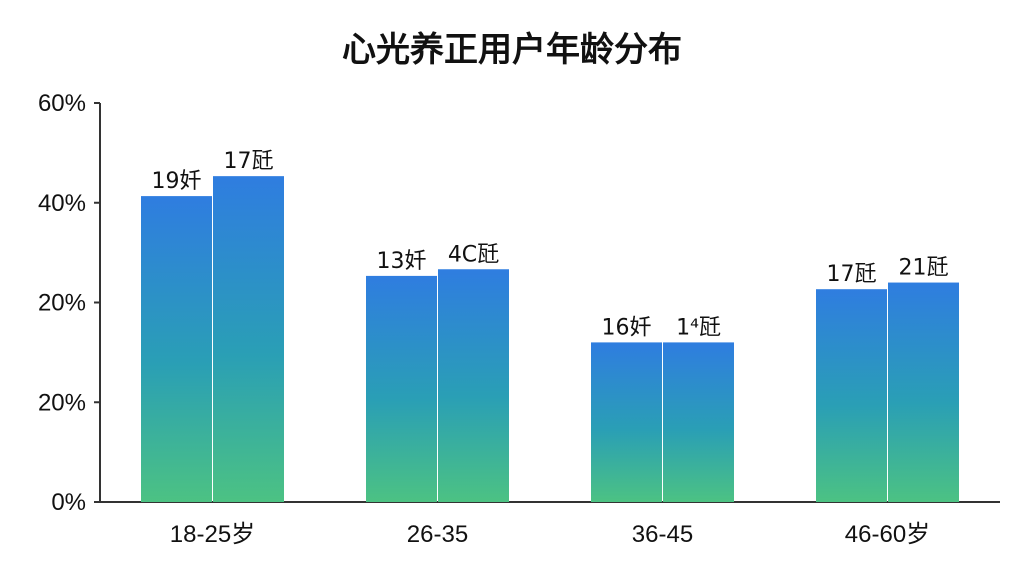  Describe the element at coordinates (698, 327) in the screenshot. I see `data-label: 1⁴瓩` at that location.